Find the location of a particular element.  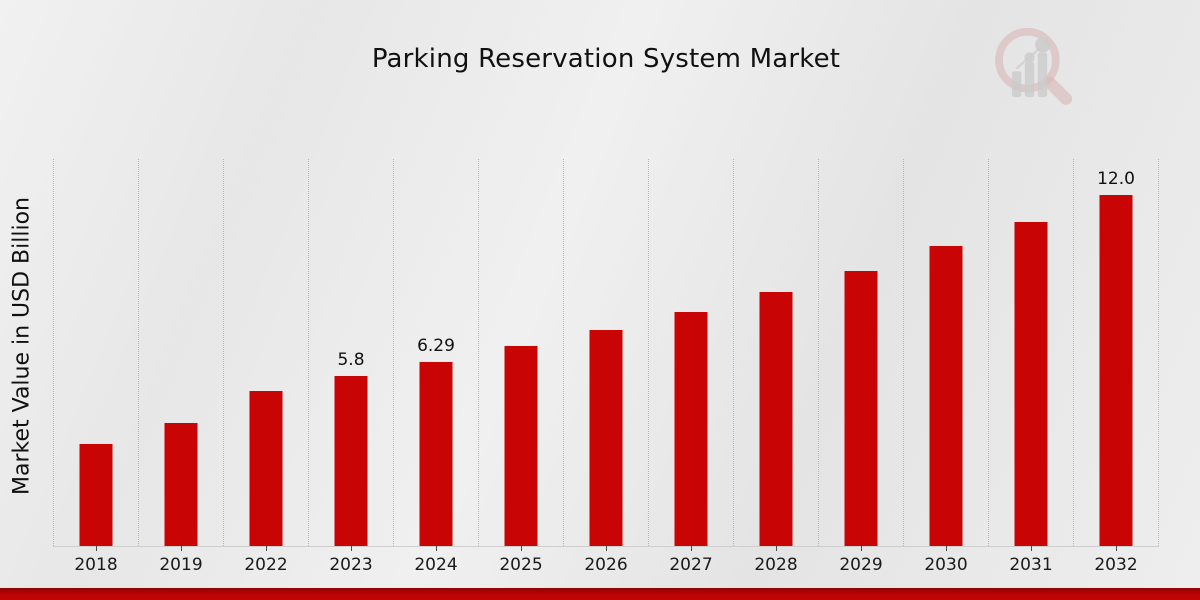

bar-slot: 2028 is located at coordinates (775, 367).